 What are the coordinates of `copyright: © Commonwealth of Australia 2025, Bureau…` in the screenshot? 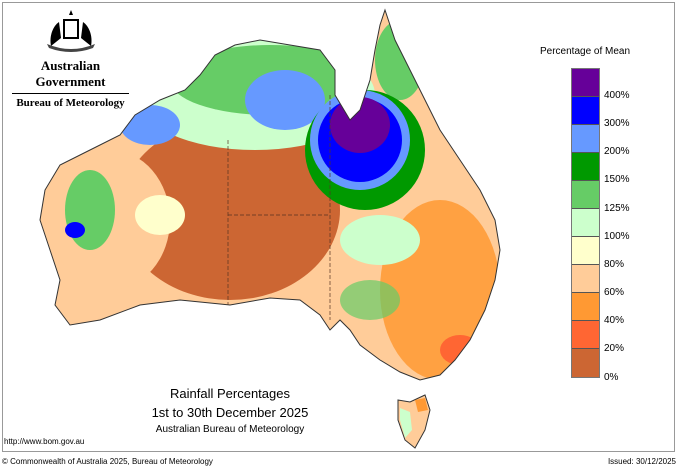 It's located at (107, 461).